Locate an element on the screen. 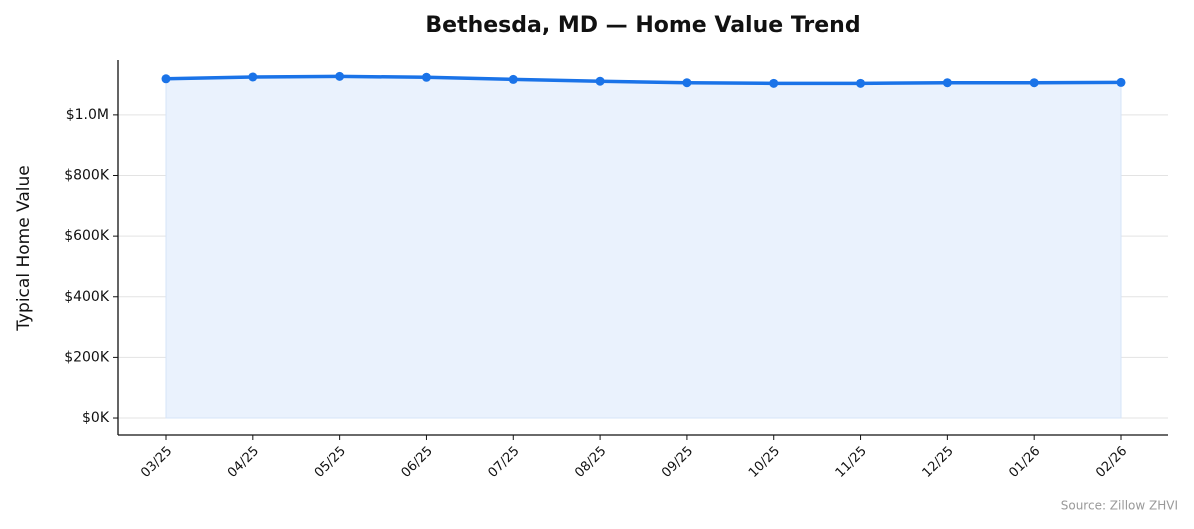 Image resolution: width=1194 pixels, height=529 pixels. y-tick-label: $800K is located at coordinates (87, 176).